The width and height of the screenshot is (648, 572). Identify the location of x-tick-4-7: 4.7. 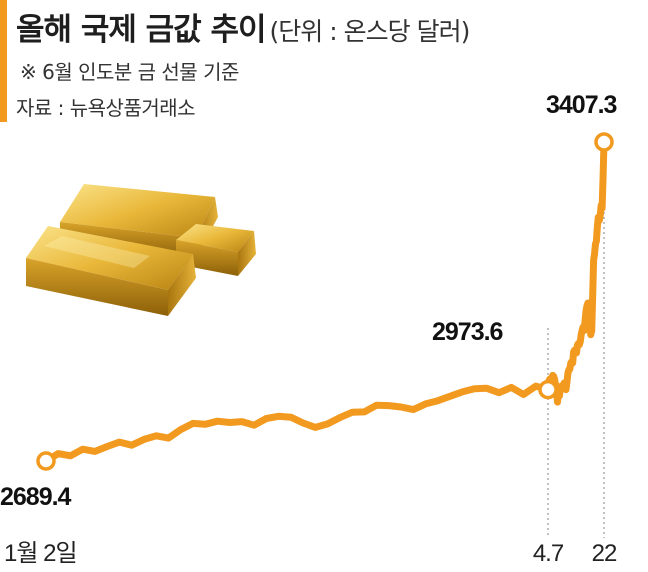
(548, 553).